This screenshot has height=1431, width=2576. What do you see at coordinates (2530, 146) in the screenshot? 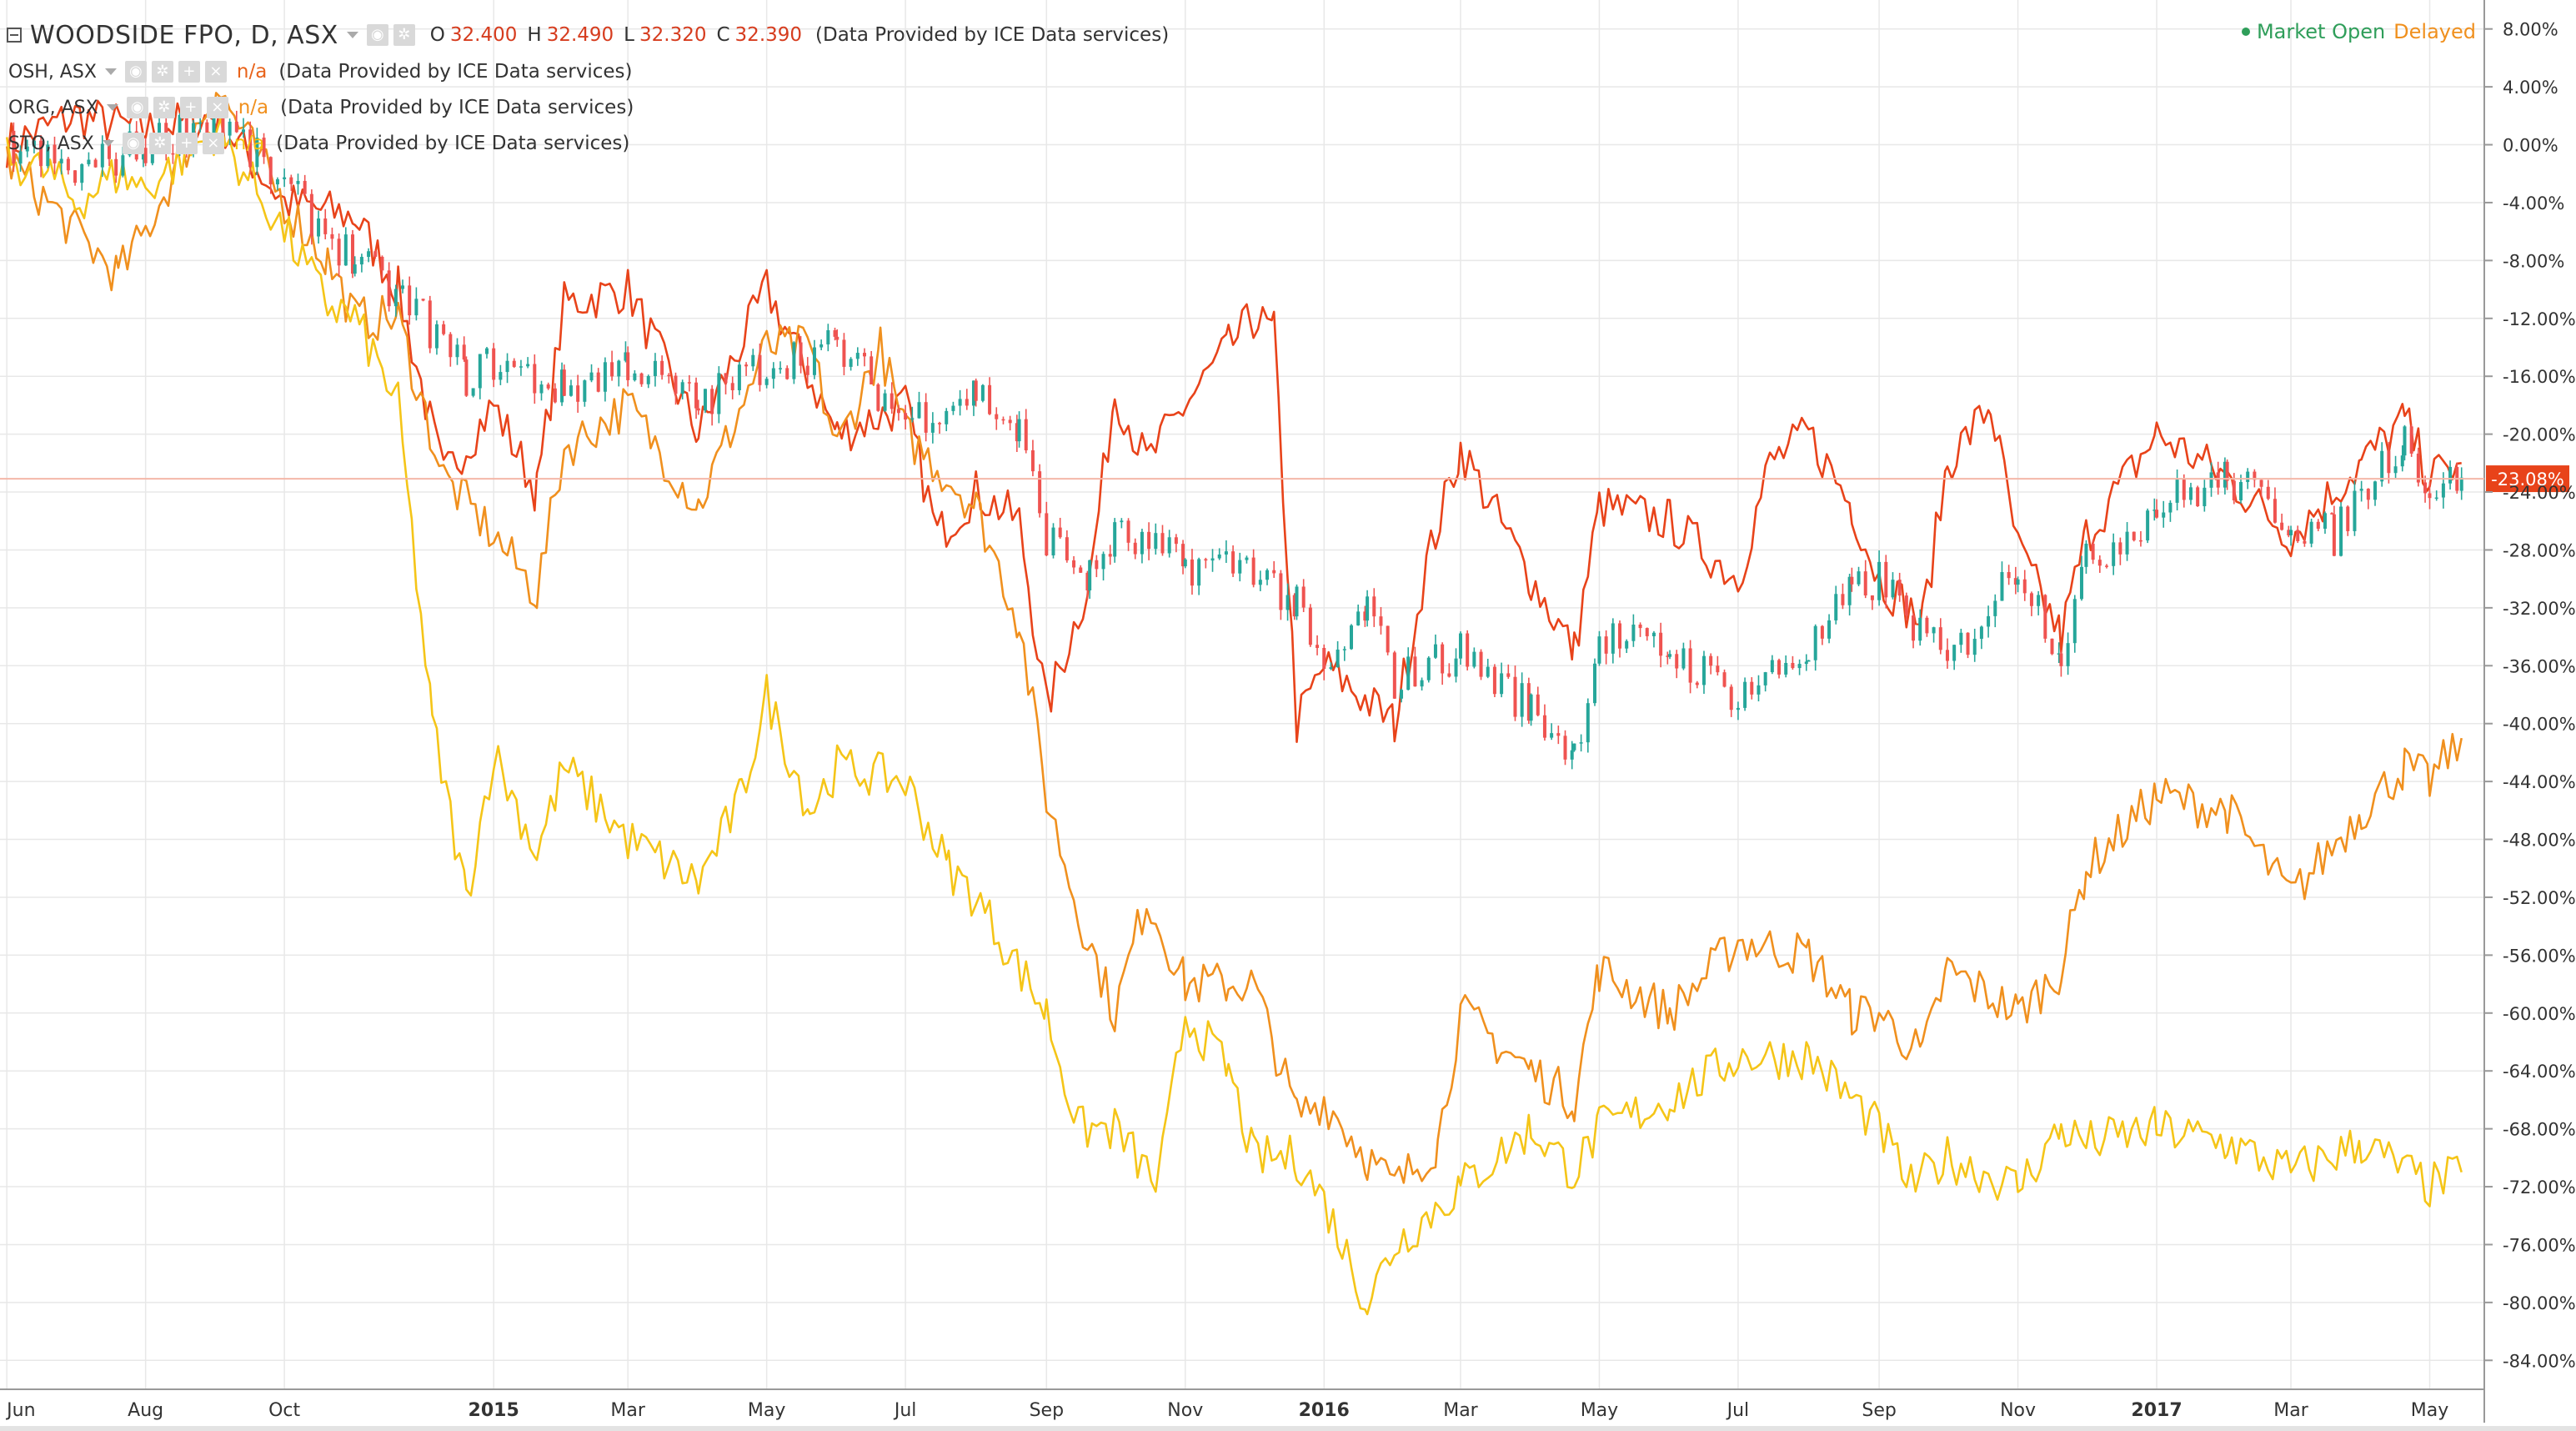
I see `y-tick-label: 0.00%` at bounding box center [2530, 146].